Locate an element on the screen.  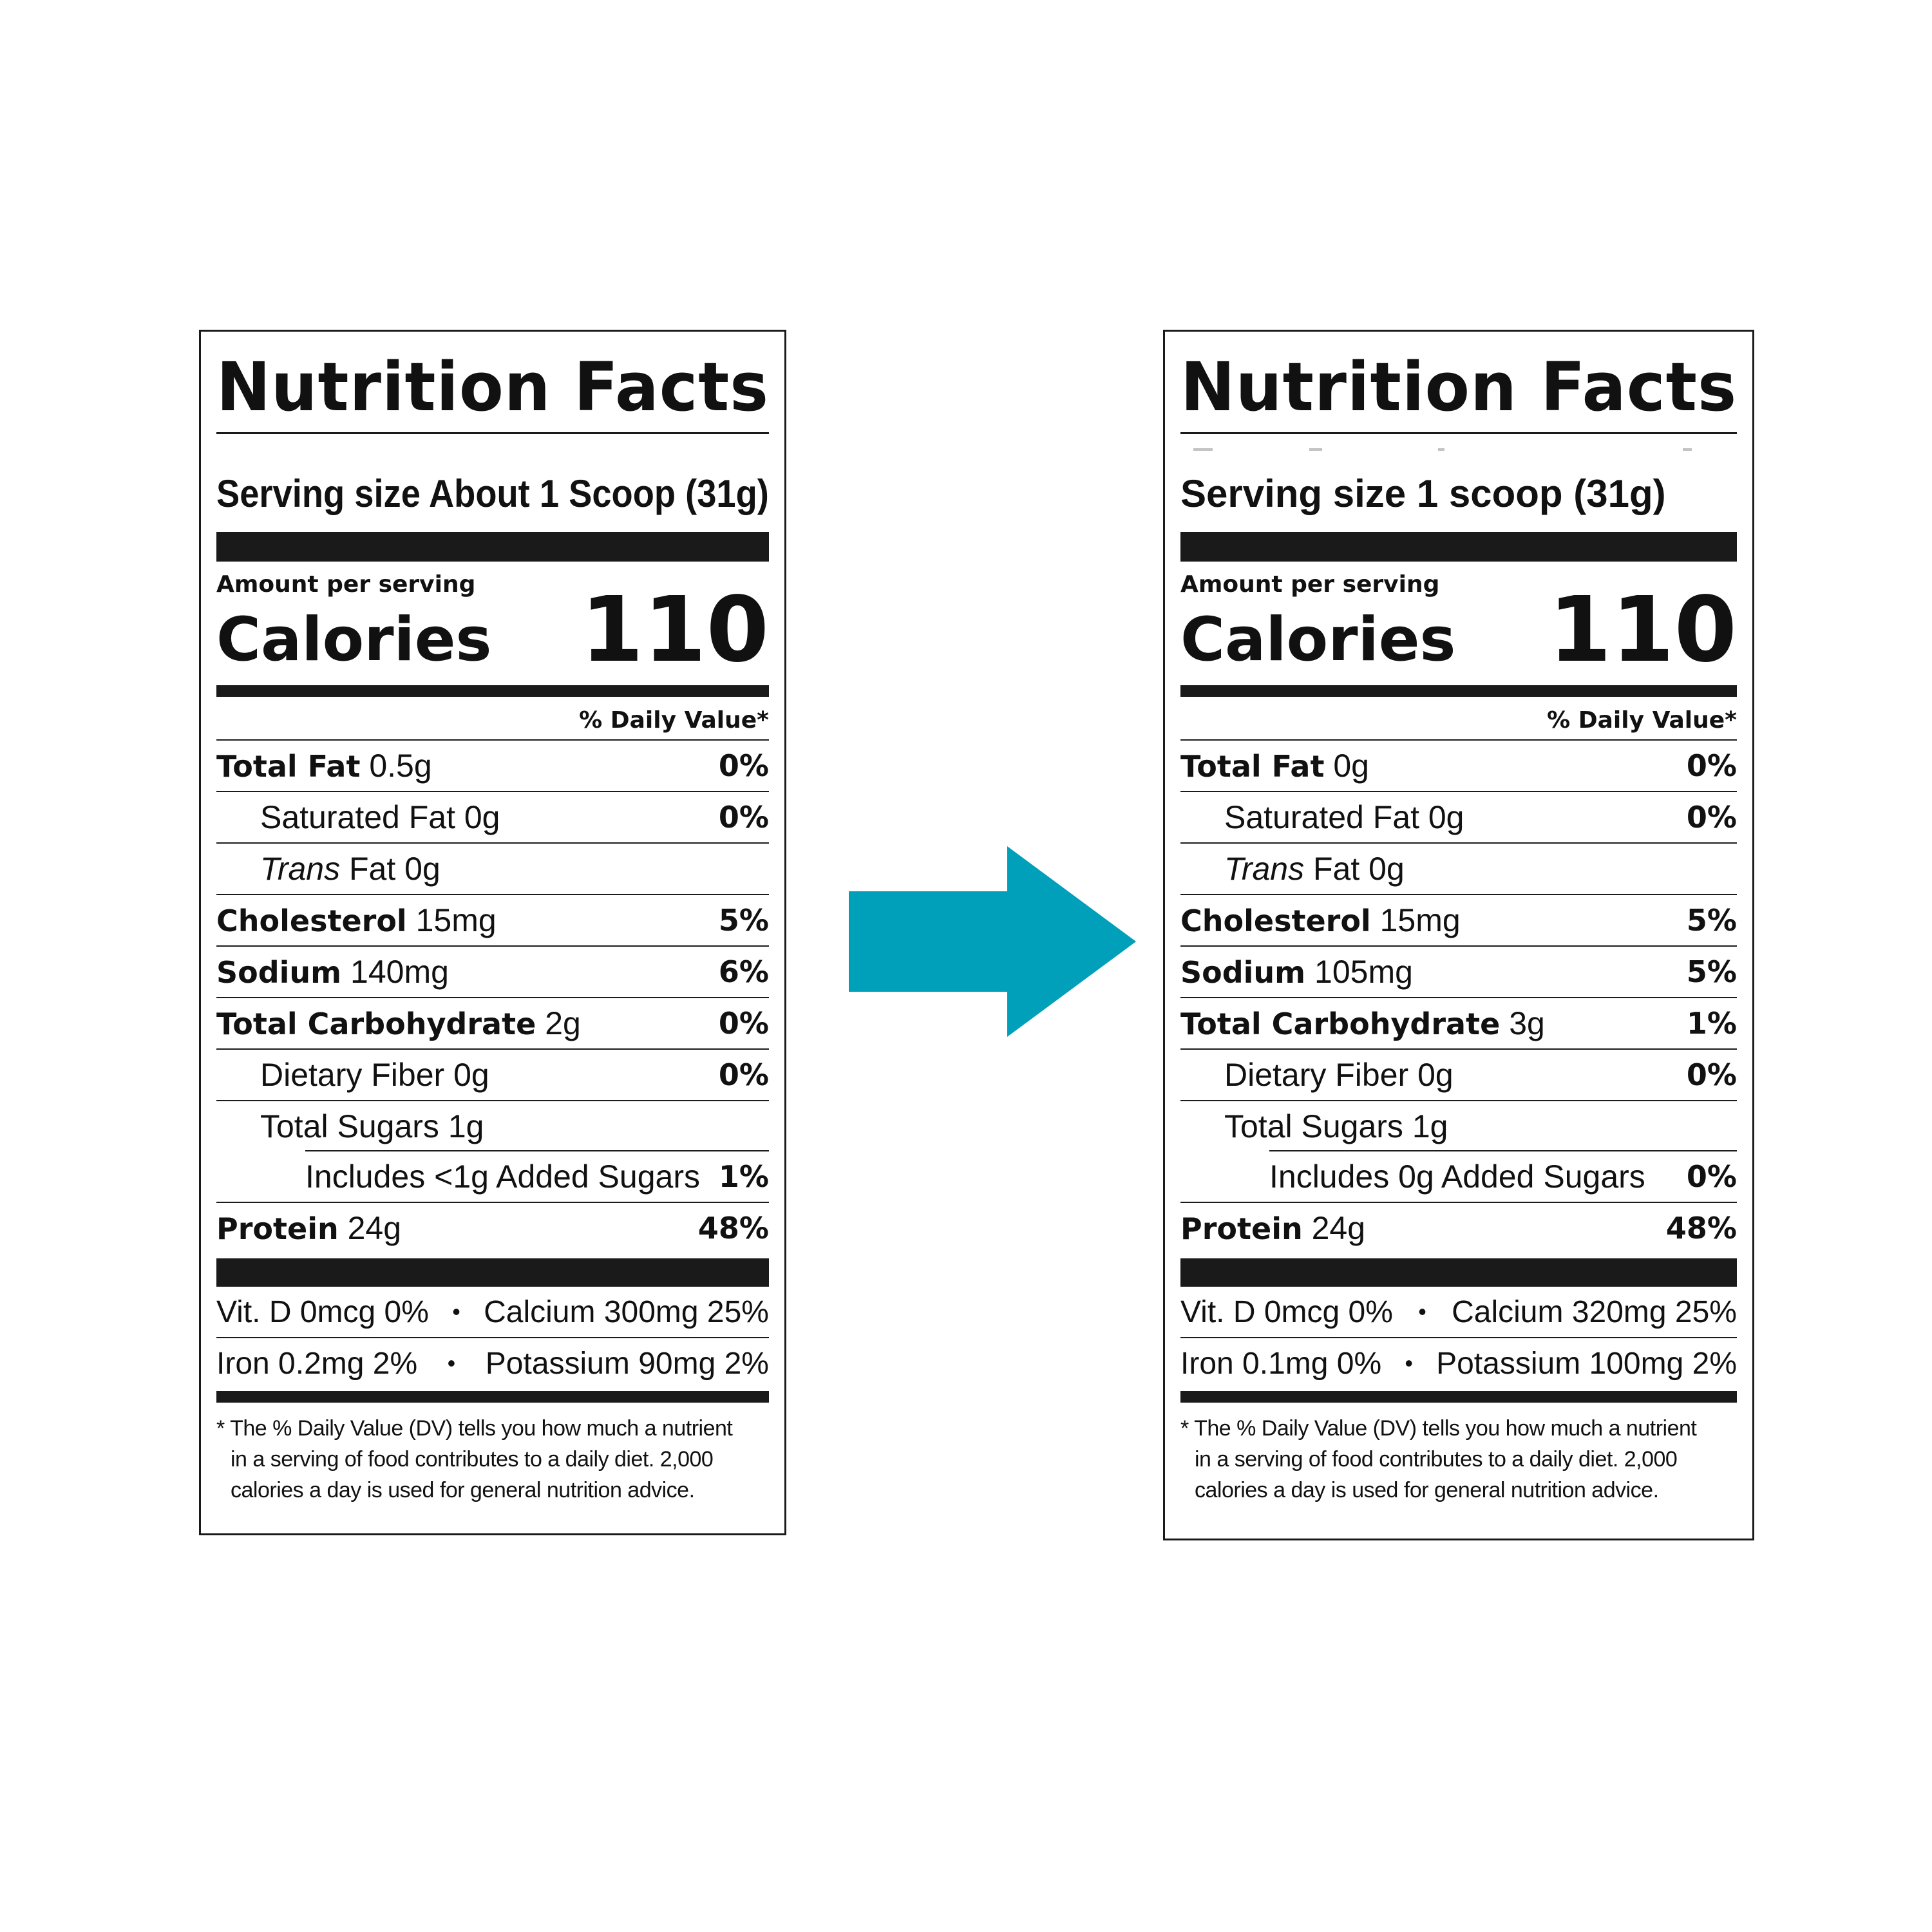
serving-size: Serving size 1 scoop (31g) is located at coordinates (1423, 494).